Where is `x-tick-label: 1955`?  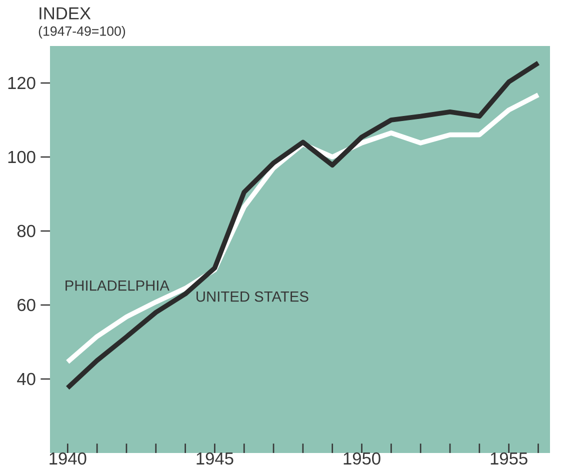
x-tick-label: 1955 is located at coordinates (509, 458).